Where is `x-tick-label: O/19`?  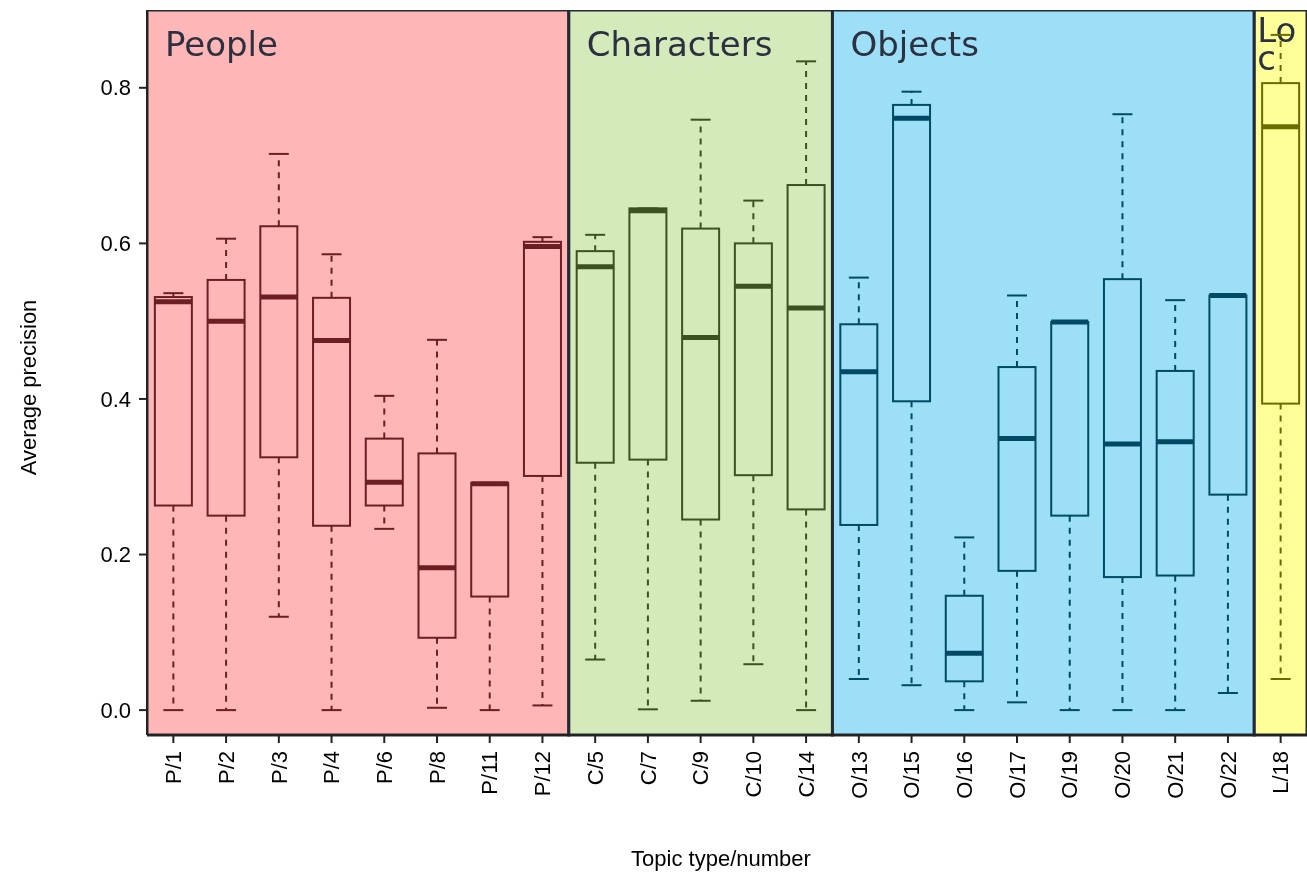 x-tick-label: O/19 is located at coordinates (1070, 775).